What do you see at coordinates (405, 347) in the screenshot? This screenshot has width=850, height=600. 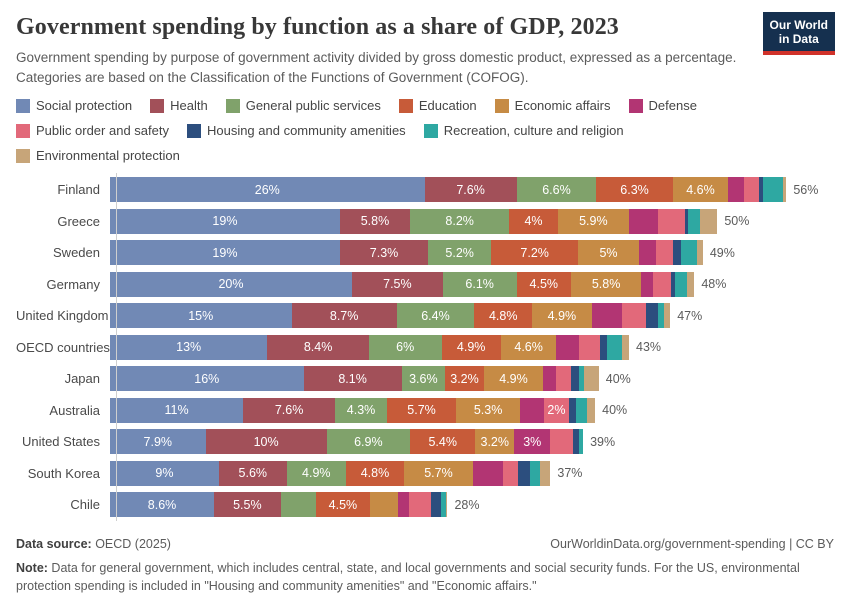 I see `bar-segment: 6%` at bounding box center [405, 347].